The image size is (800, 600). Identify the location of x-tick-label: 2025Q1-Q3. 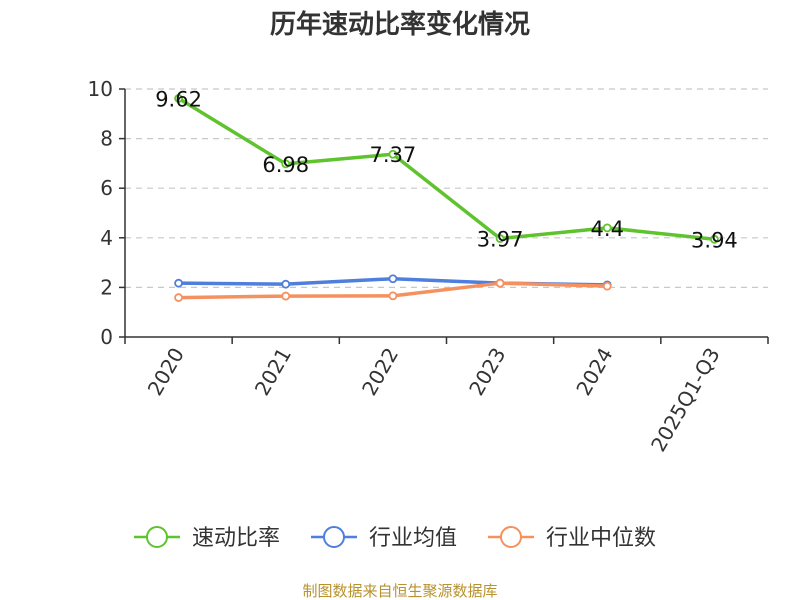
(685, 400).